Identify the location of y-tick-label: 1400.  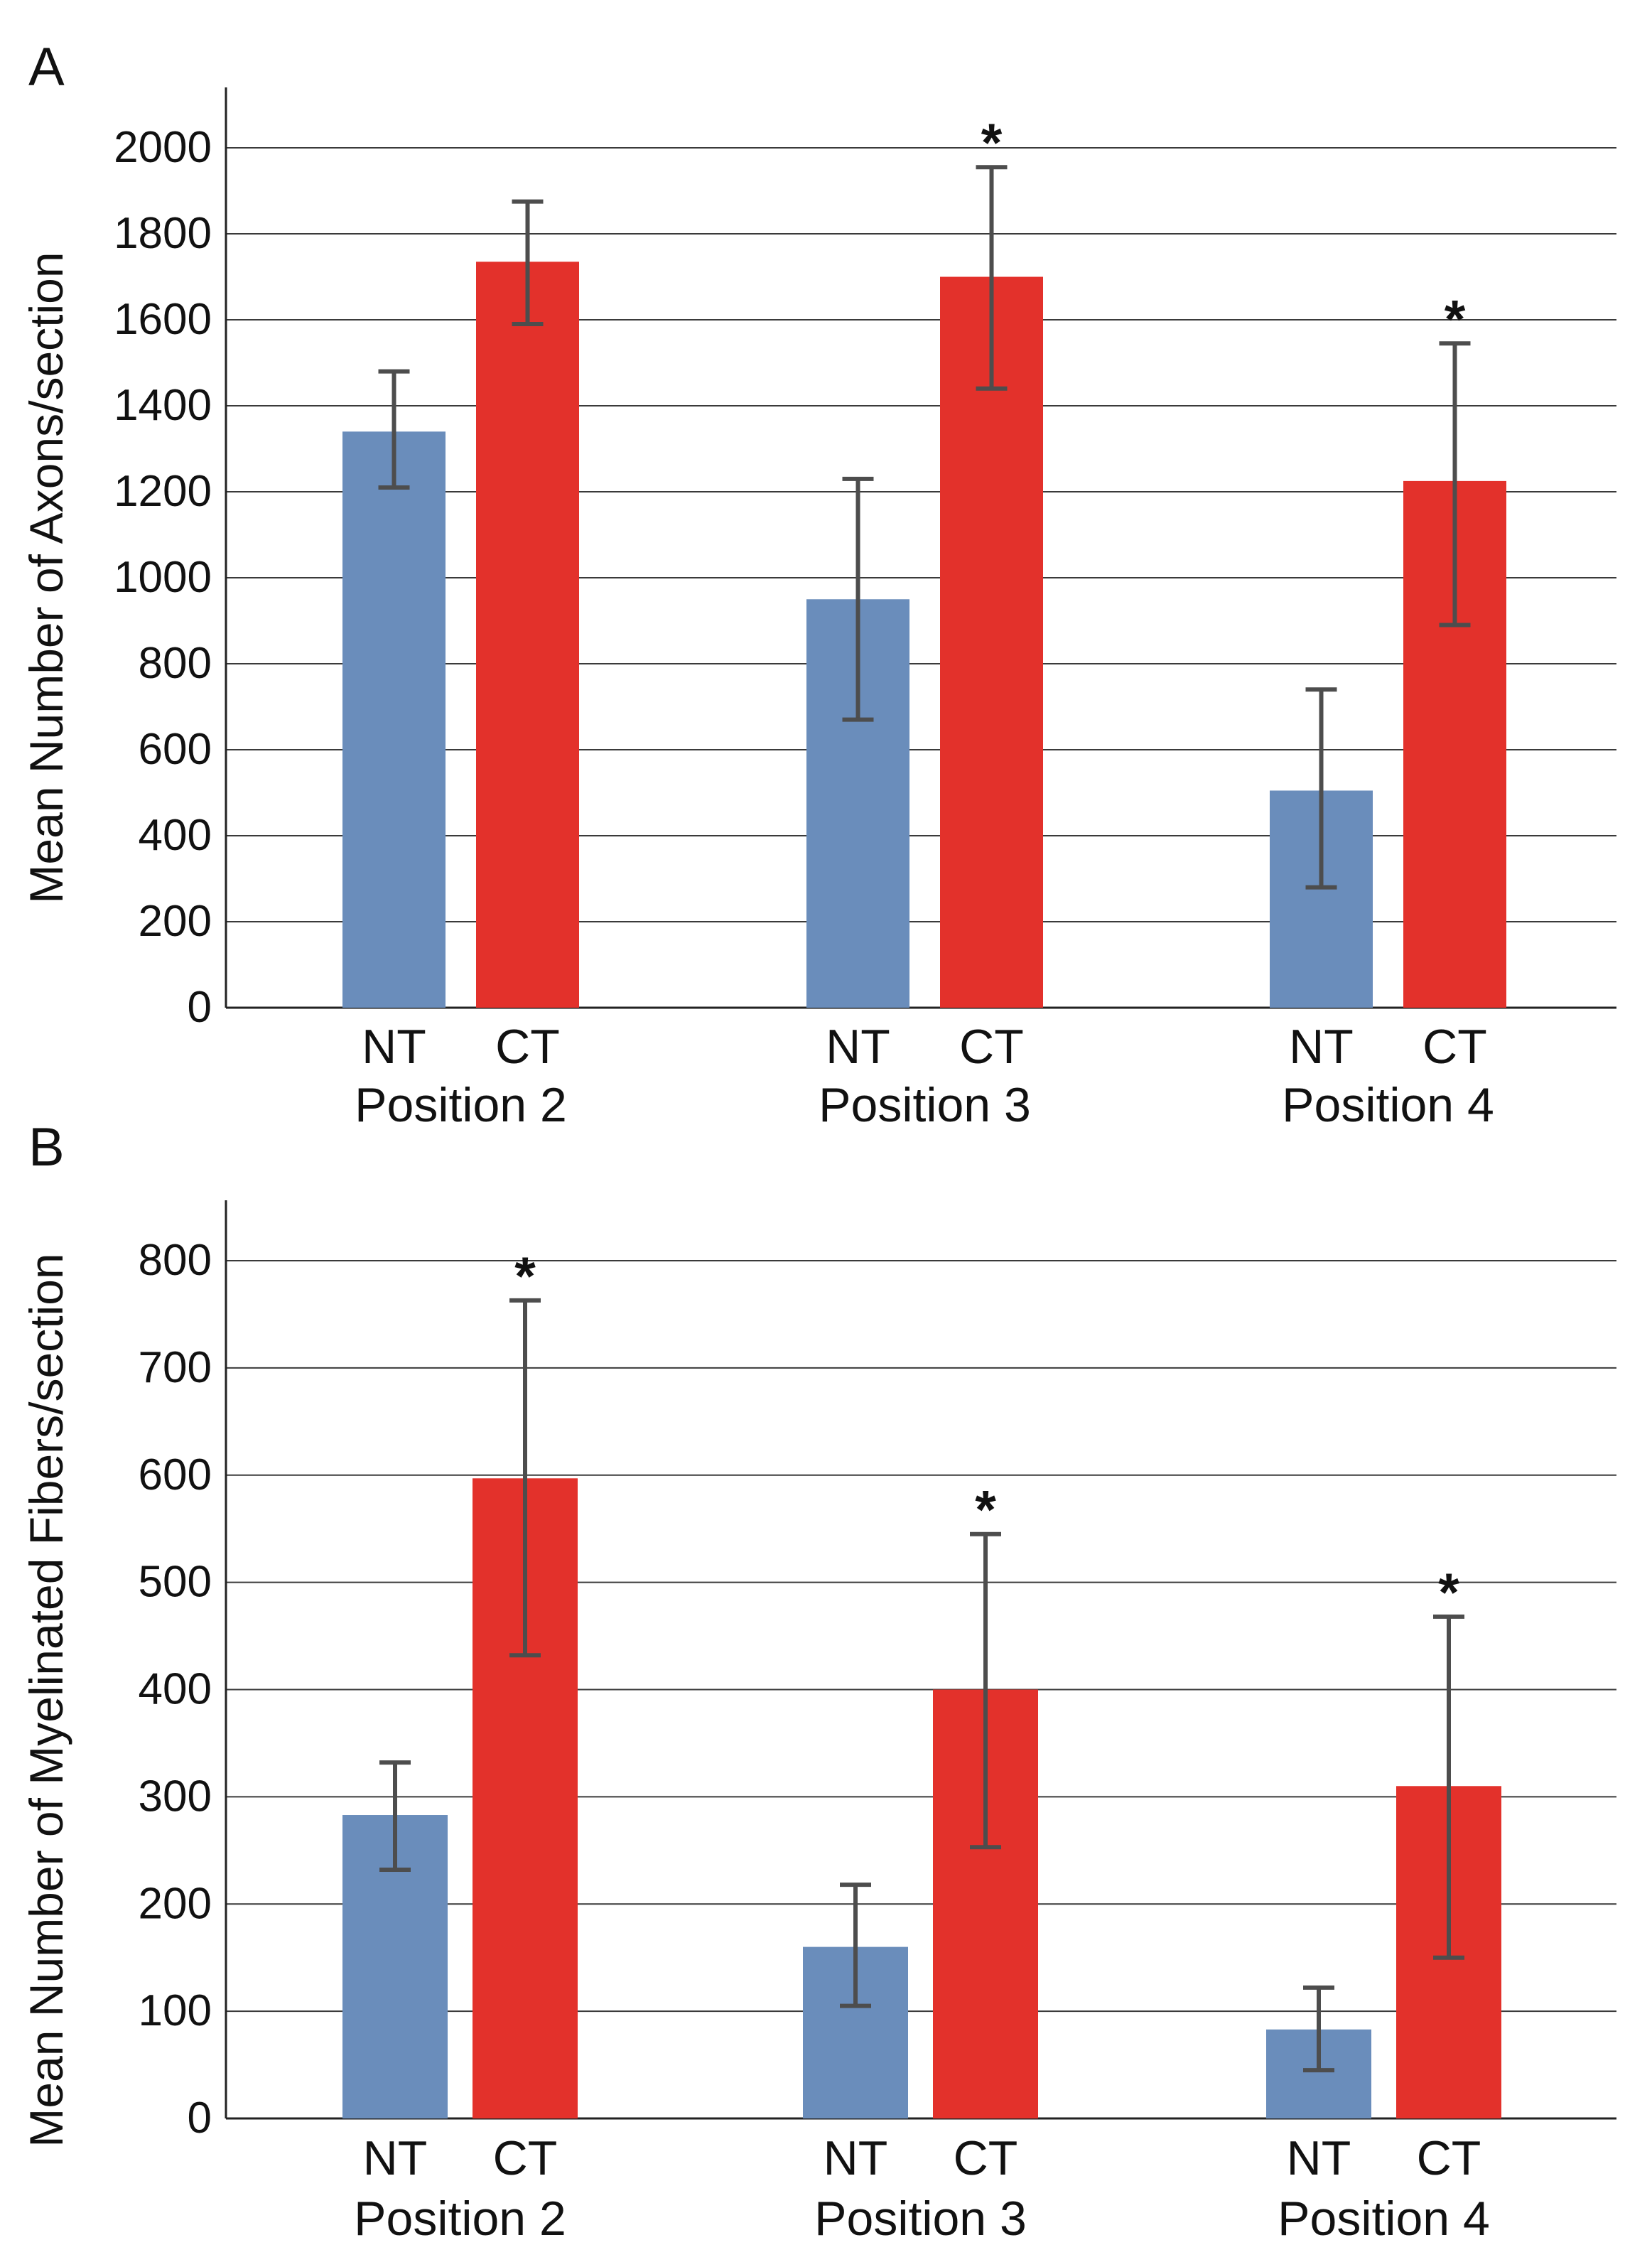
(163, 405).